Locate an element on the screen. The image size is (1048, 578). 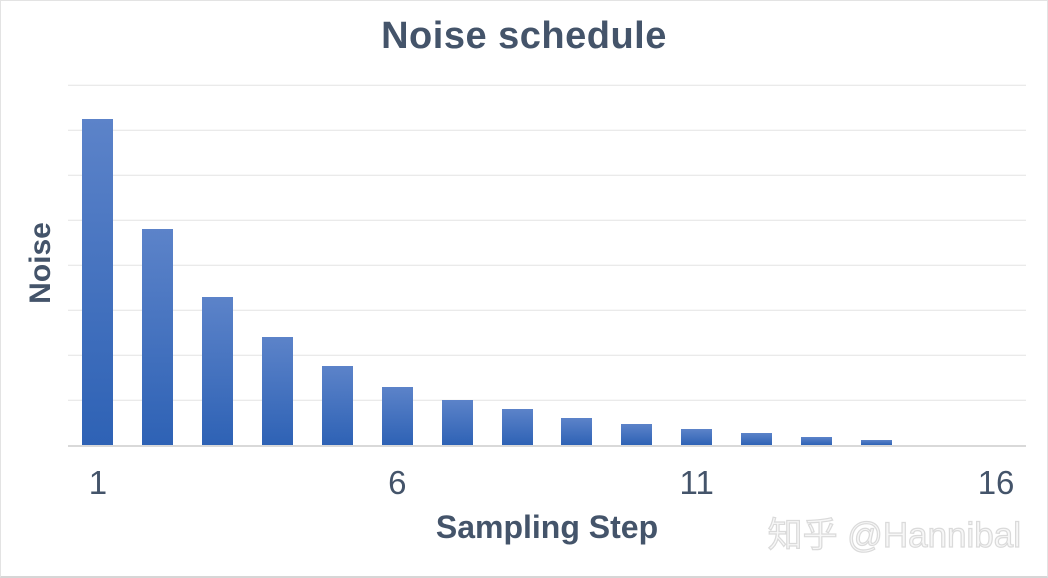
watermark: 知乎 @Hannibal is located at coordinates (894, 535).